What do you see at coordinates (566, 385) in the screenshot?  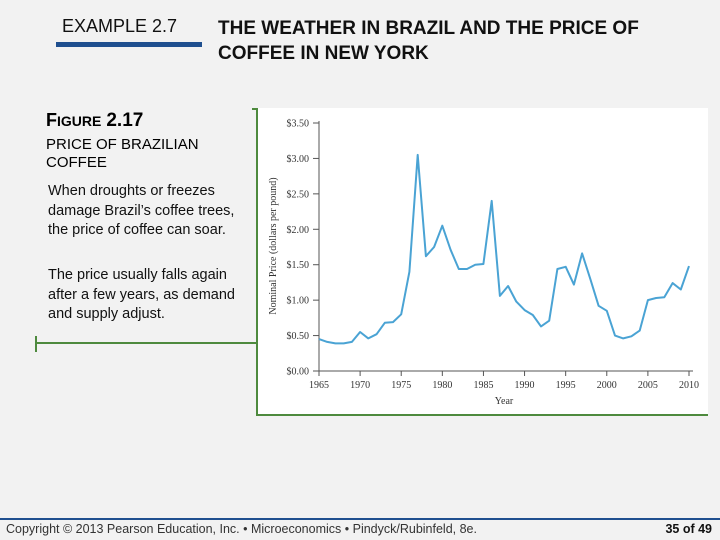 I see `x-tick-label: 1995` at bounding box center [566, 385].